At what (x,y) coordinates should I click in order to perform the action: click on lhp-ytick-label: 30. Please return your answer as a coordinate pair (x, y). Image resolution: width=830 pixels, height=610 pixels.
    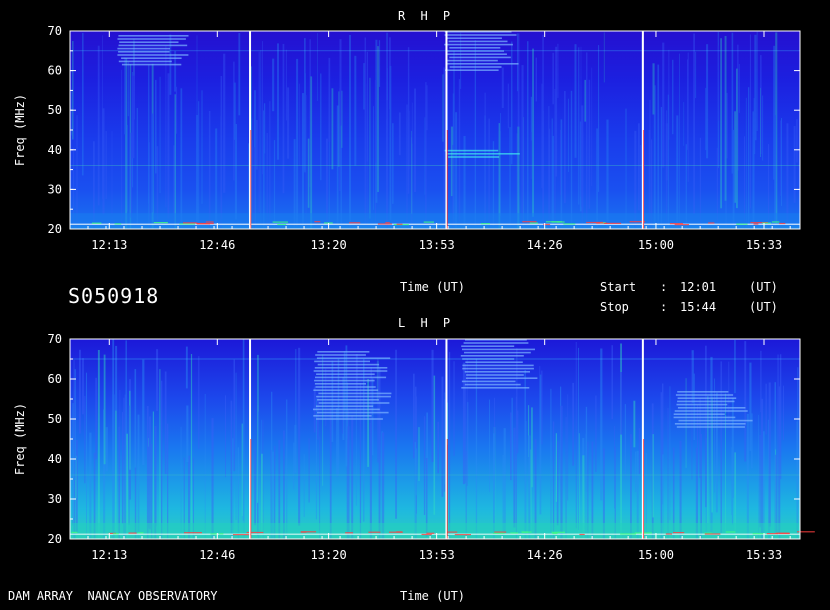
    Looking at the image, I should click on (55, 499).